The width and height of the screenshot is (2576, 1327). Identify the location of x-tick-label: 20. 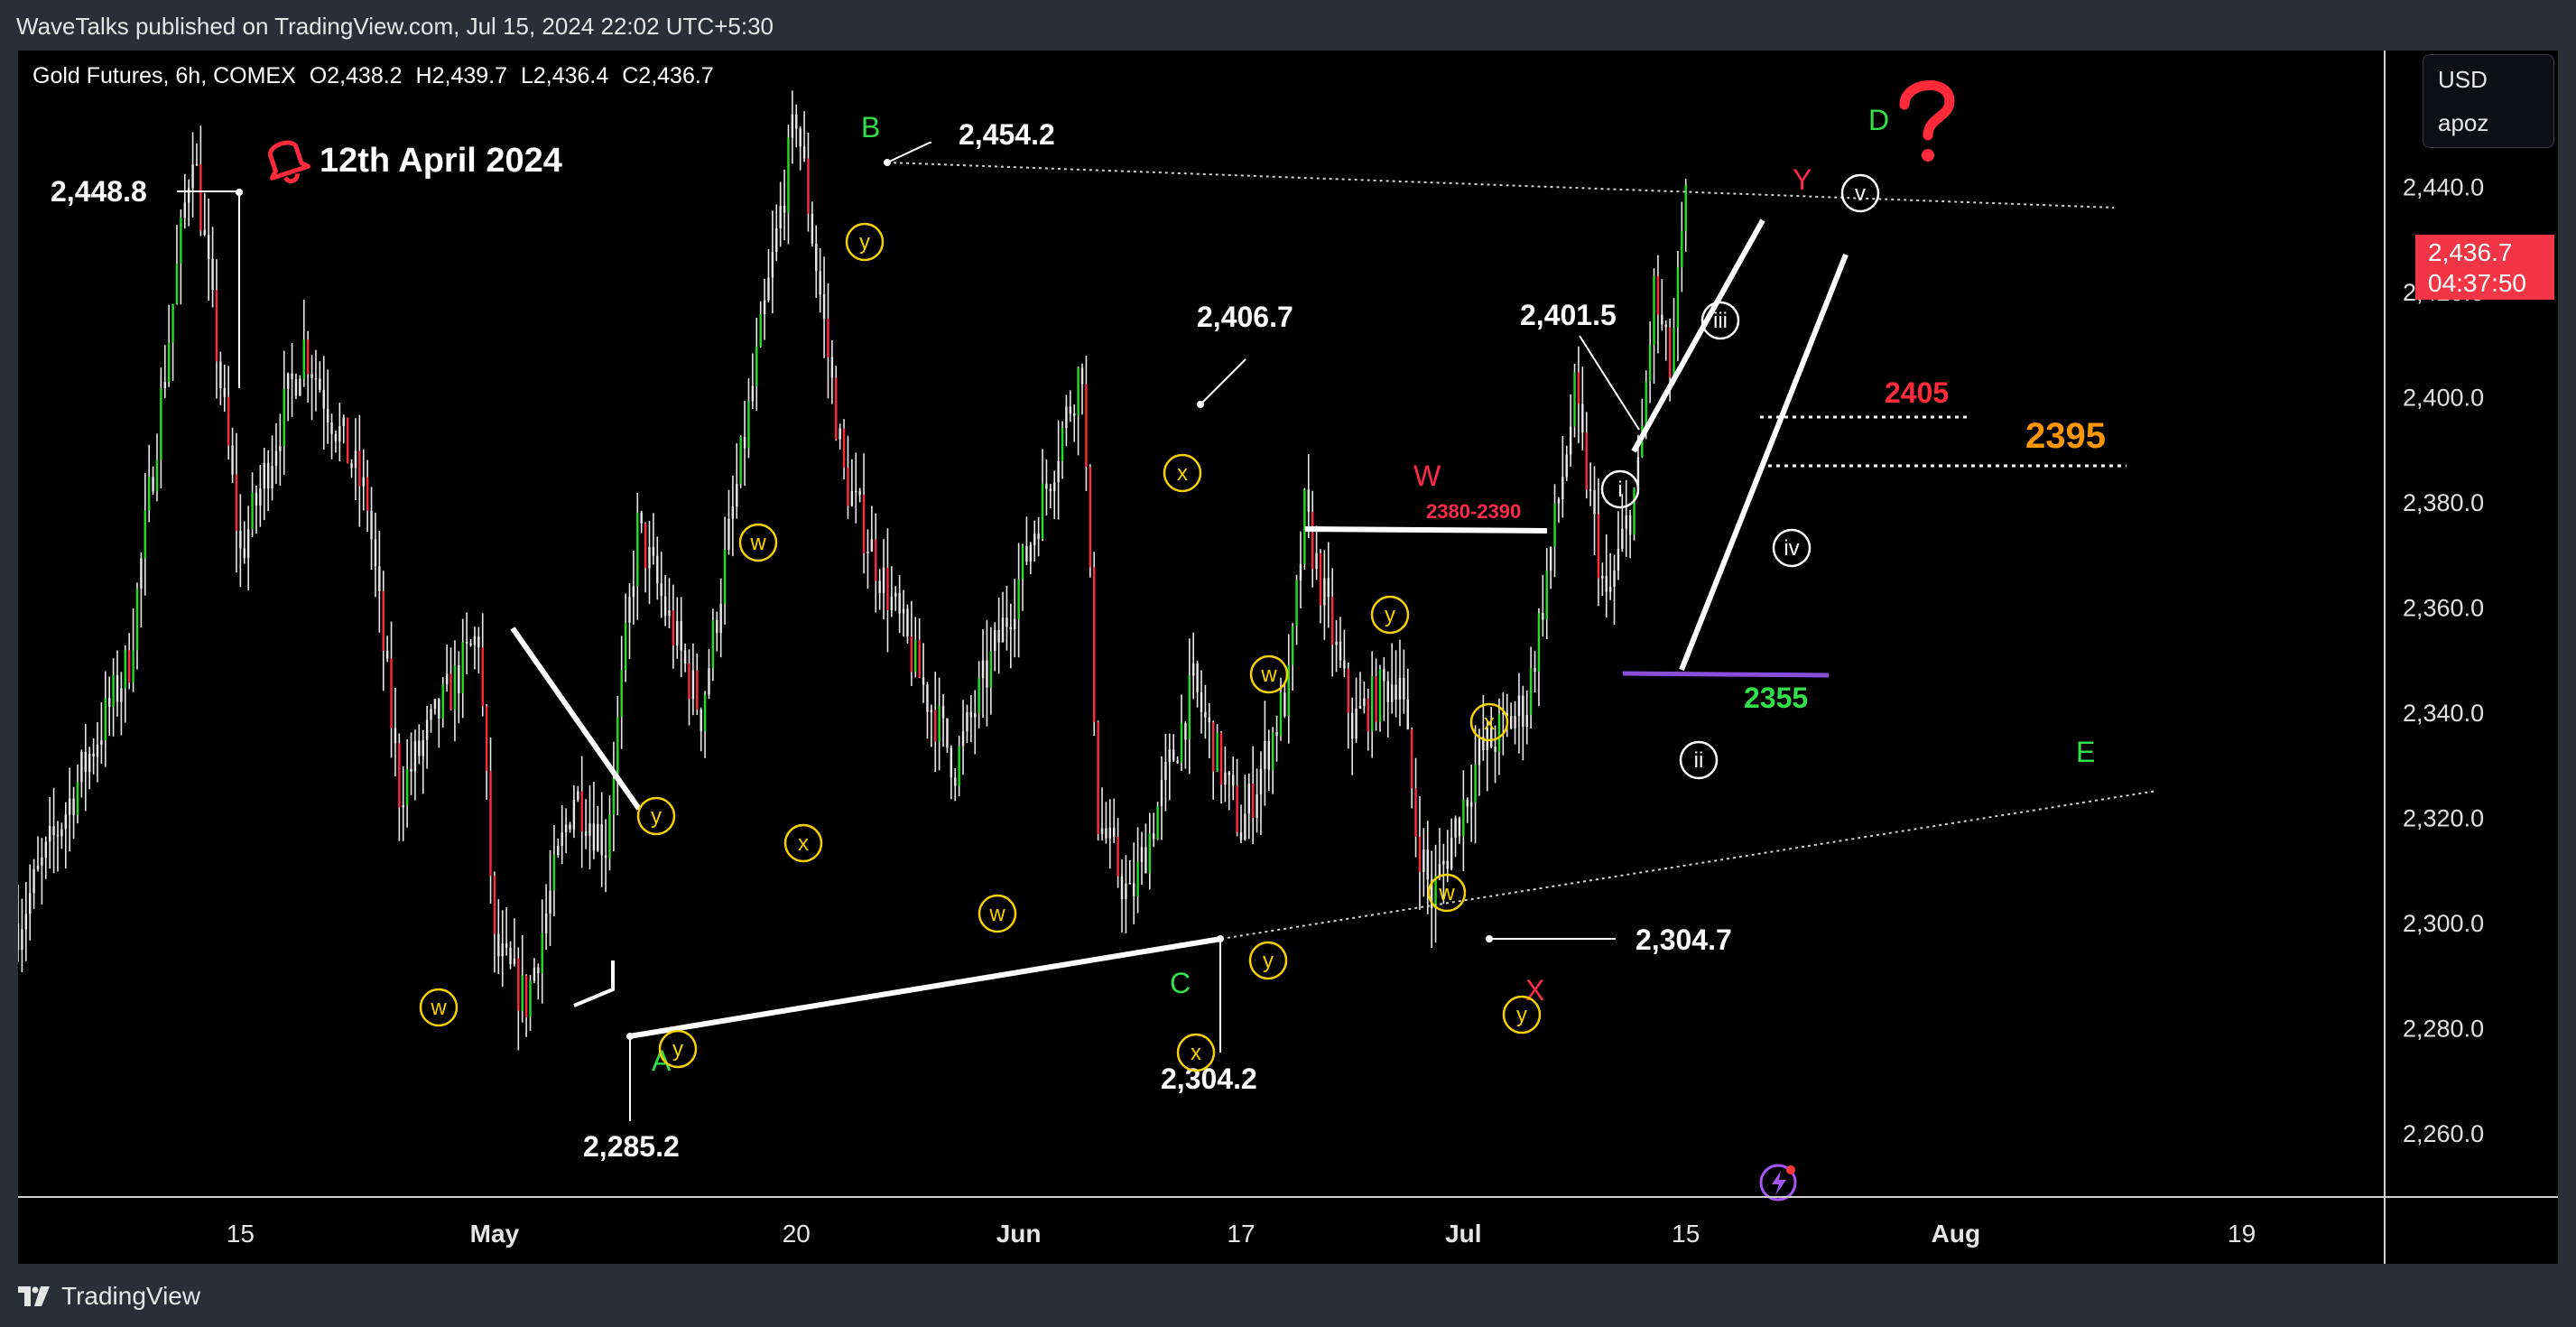
(797, 1234).